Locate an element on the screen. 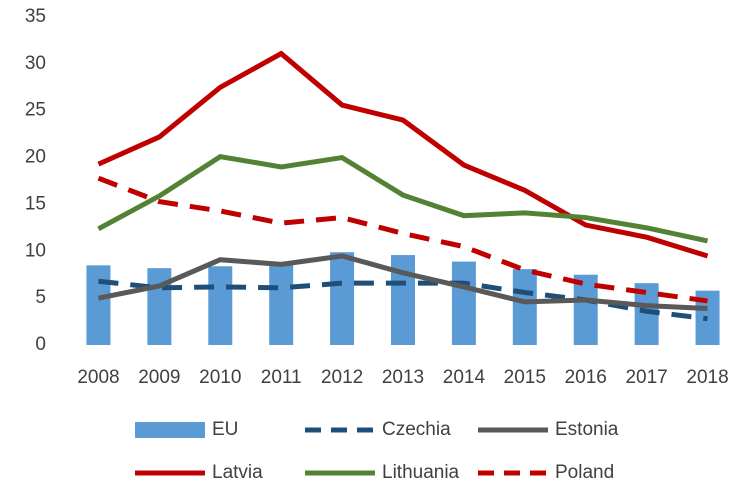 Image resolution: width=750 pixels, height=485 pixels. legend-label: Latvia is located at coordinates (237, 472).